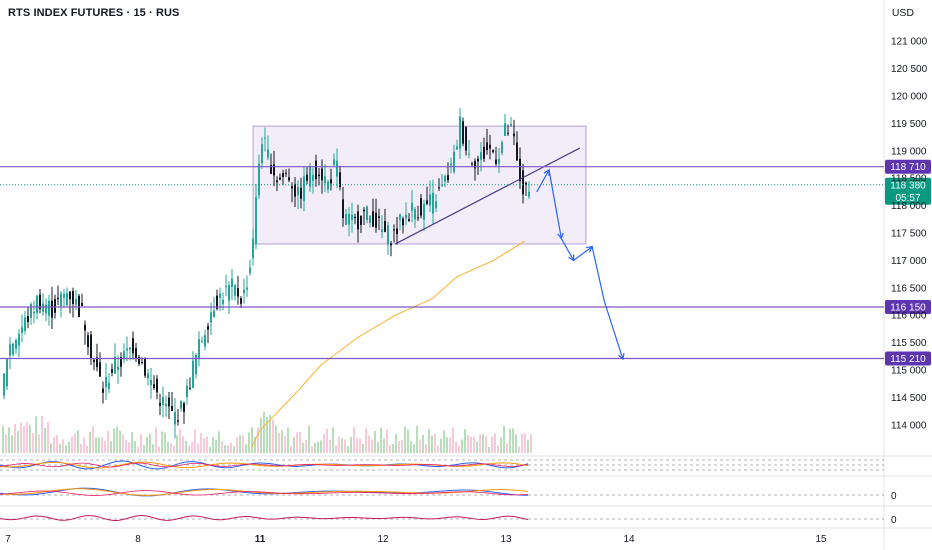 The width and height of the screenshot is (932, 550). What do you see at coordinates (909, 151) in the screenshot?
I see `y-axis-tick-label: 119 000` at bounding box center [909, 151].